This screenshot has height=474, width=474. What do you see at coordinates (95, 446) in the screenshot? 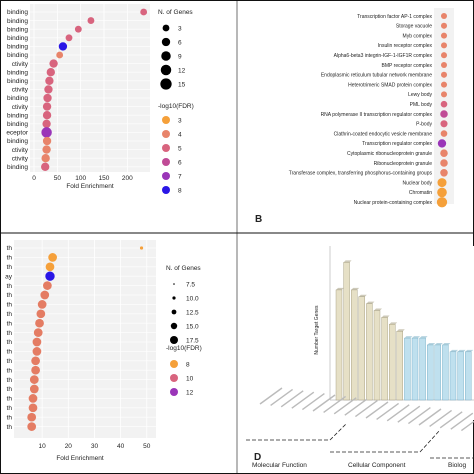
I see `panel-c-x-tick-label: 30` at bounding box center [95, 446].